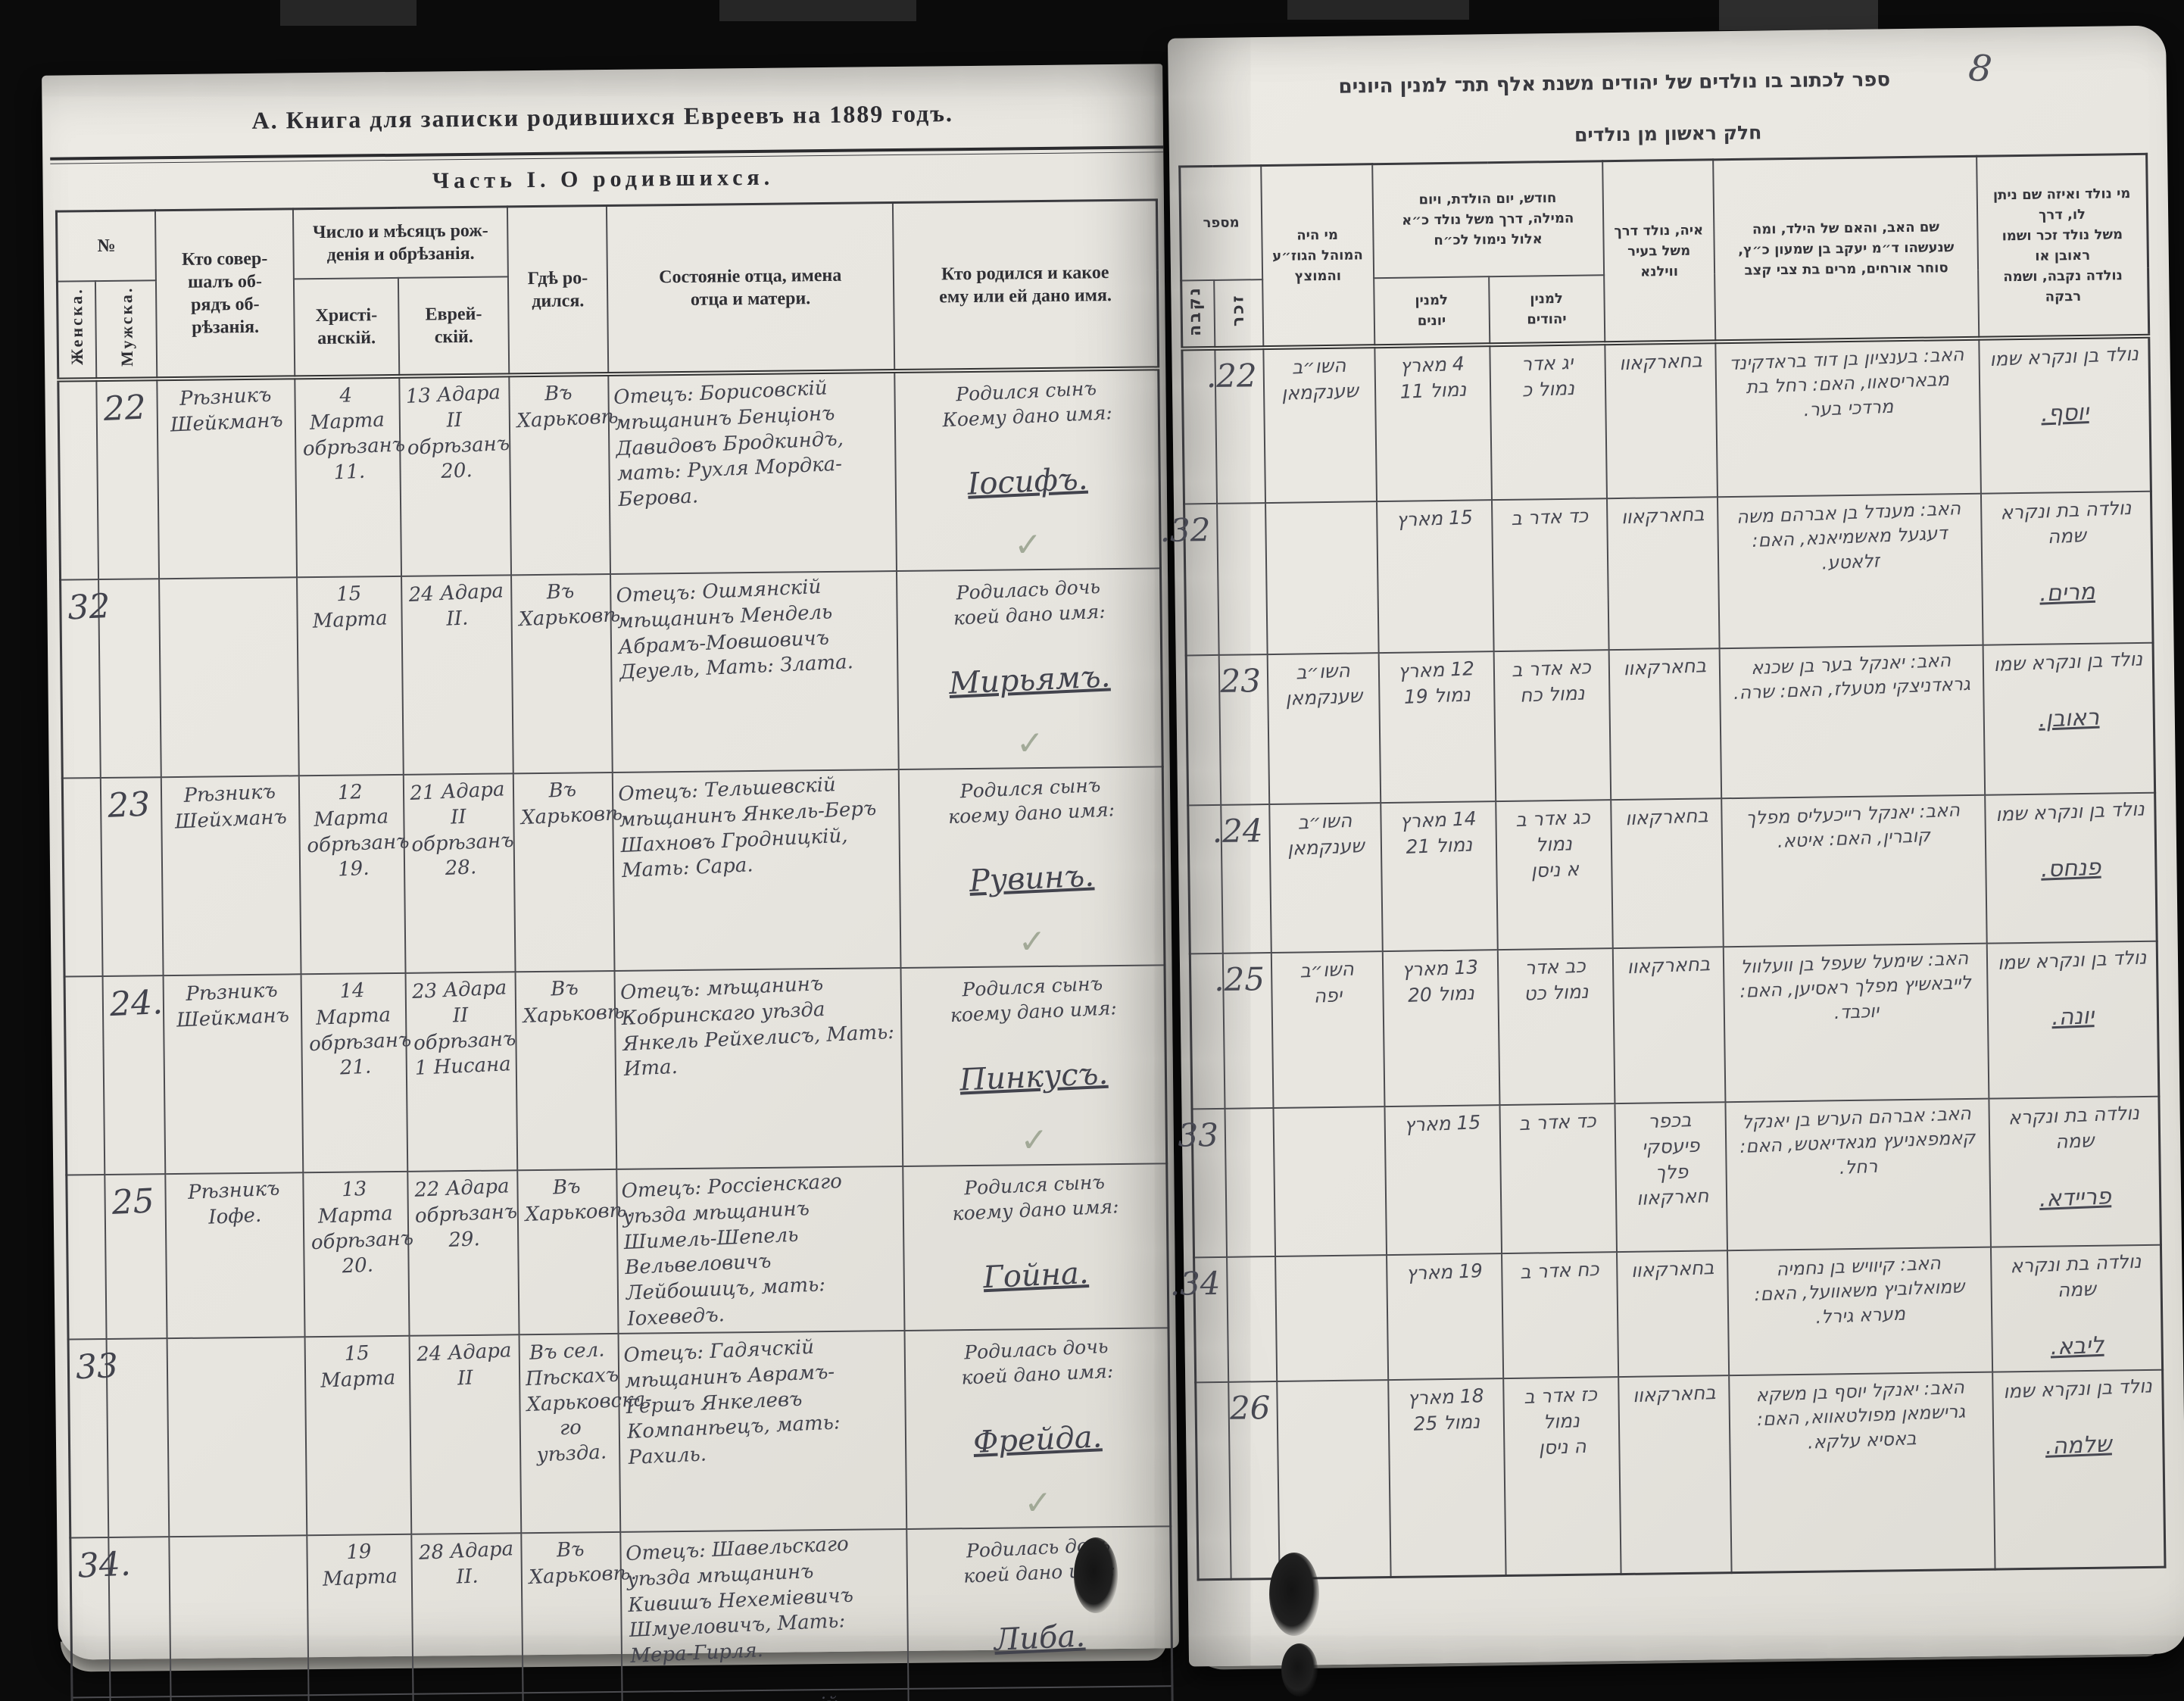  What do you see at coordinates (1036, 1319) in the screenshot?
I see `check-mark-icon` at bounding box center [1036, 1319].